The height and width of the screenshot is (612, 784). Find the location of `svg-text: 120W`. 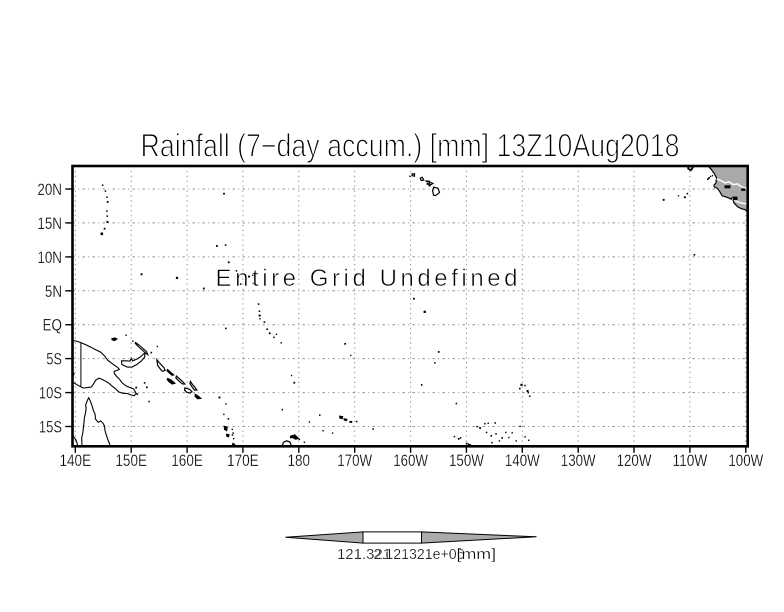

svg-text: 120W is located at coordinates (634, 461).